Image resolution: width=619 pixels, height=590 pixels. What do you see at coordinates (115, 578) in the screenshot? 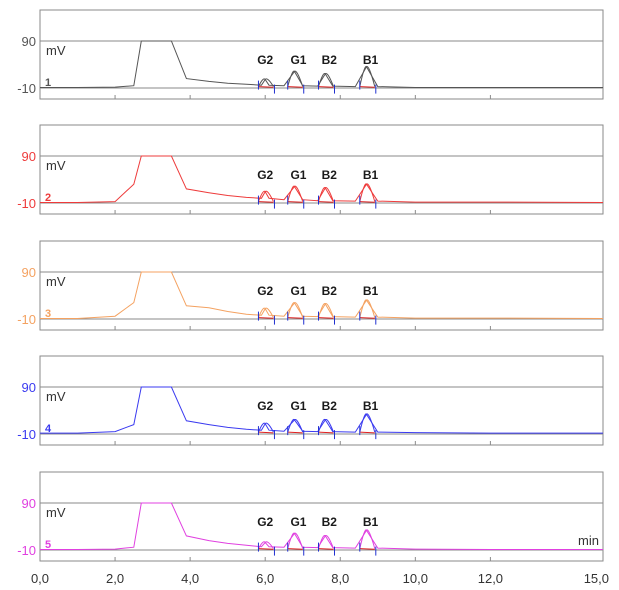
I see `x-tick-label: 2,0` at bounding box center [115, 578].